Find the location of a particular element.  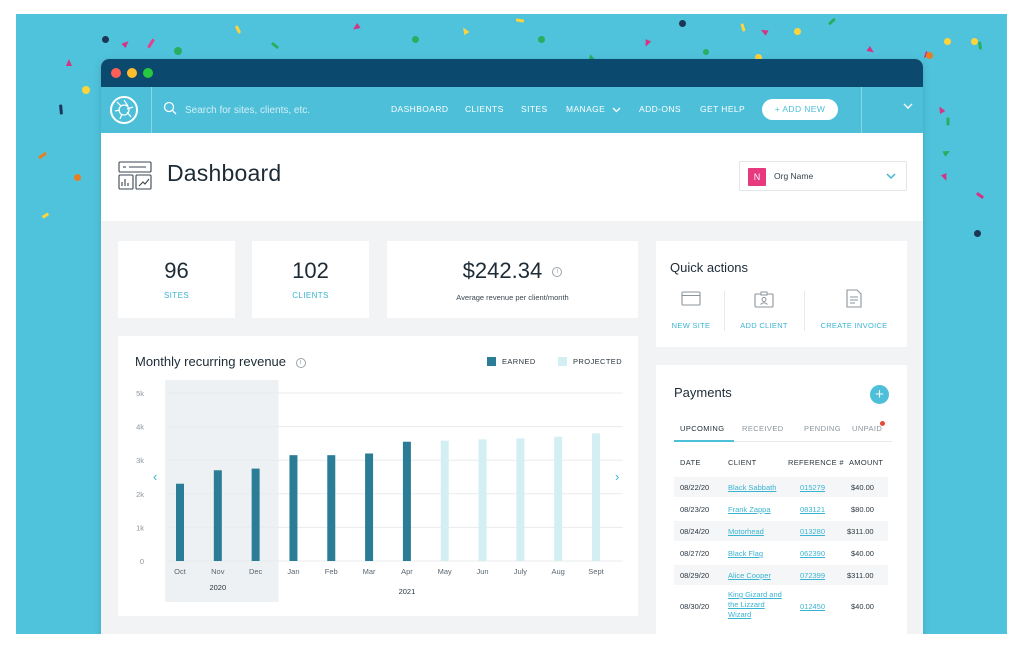

payment-client-link: Motorhead is located at coordinates (746, 531).